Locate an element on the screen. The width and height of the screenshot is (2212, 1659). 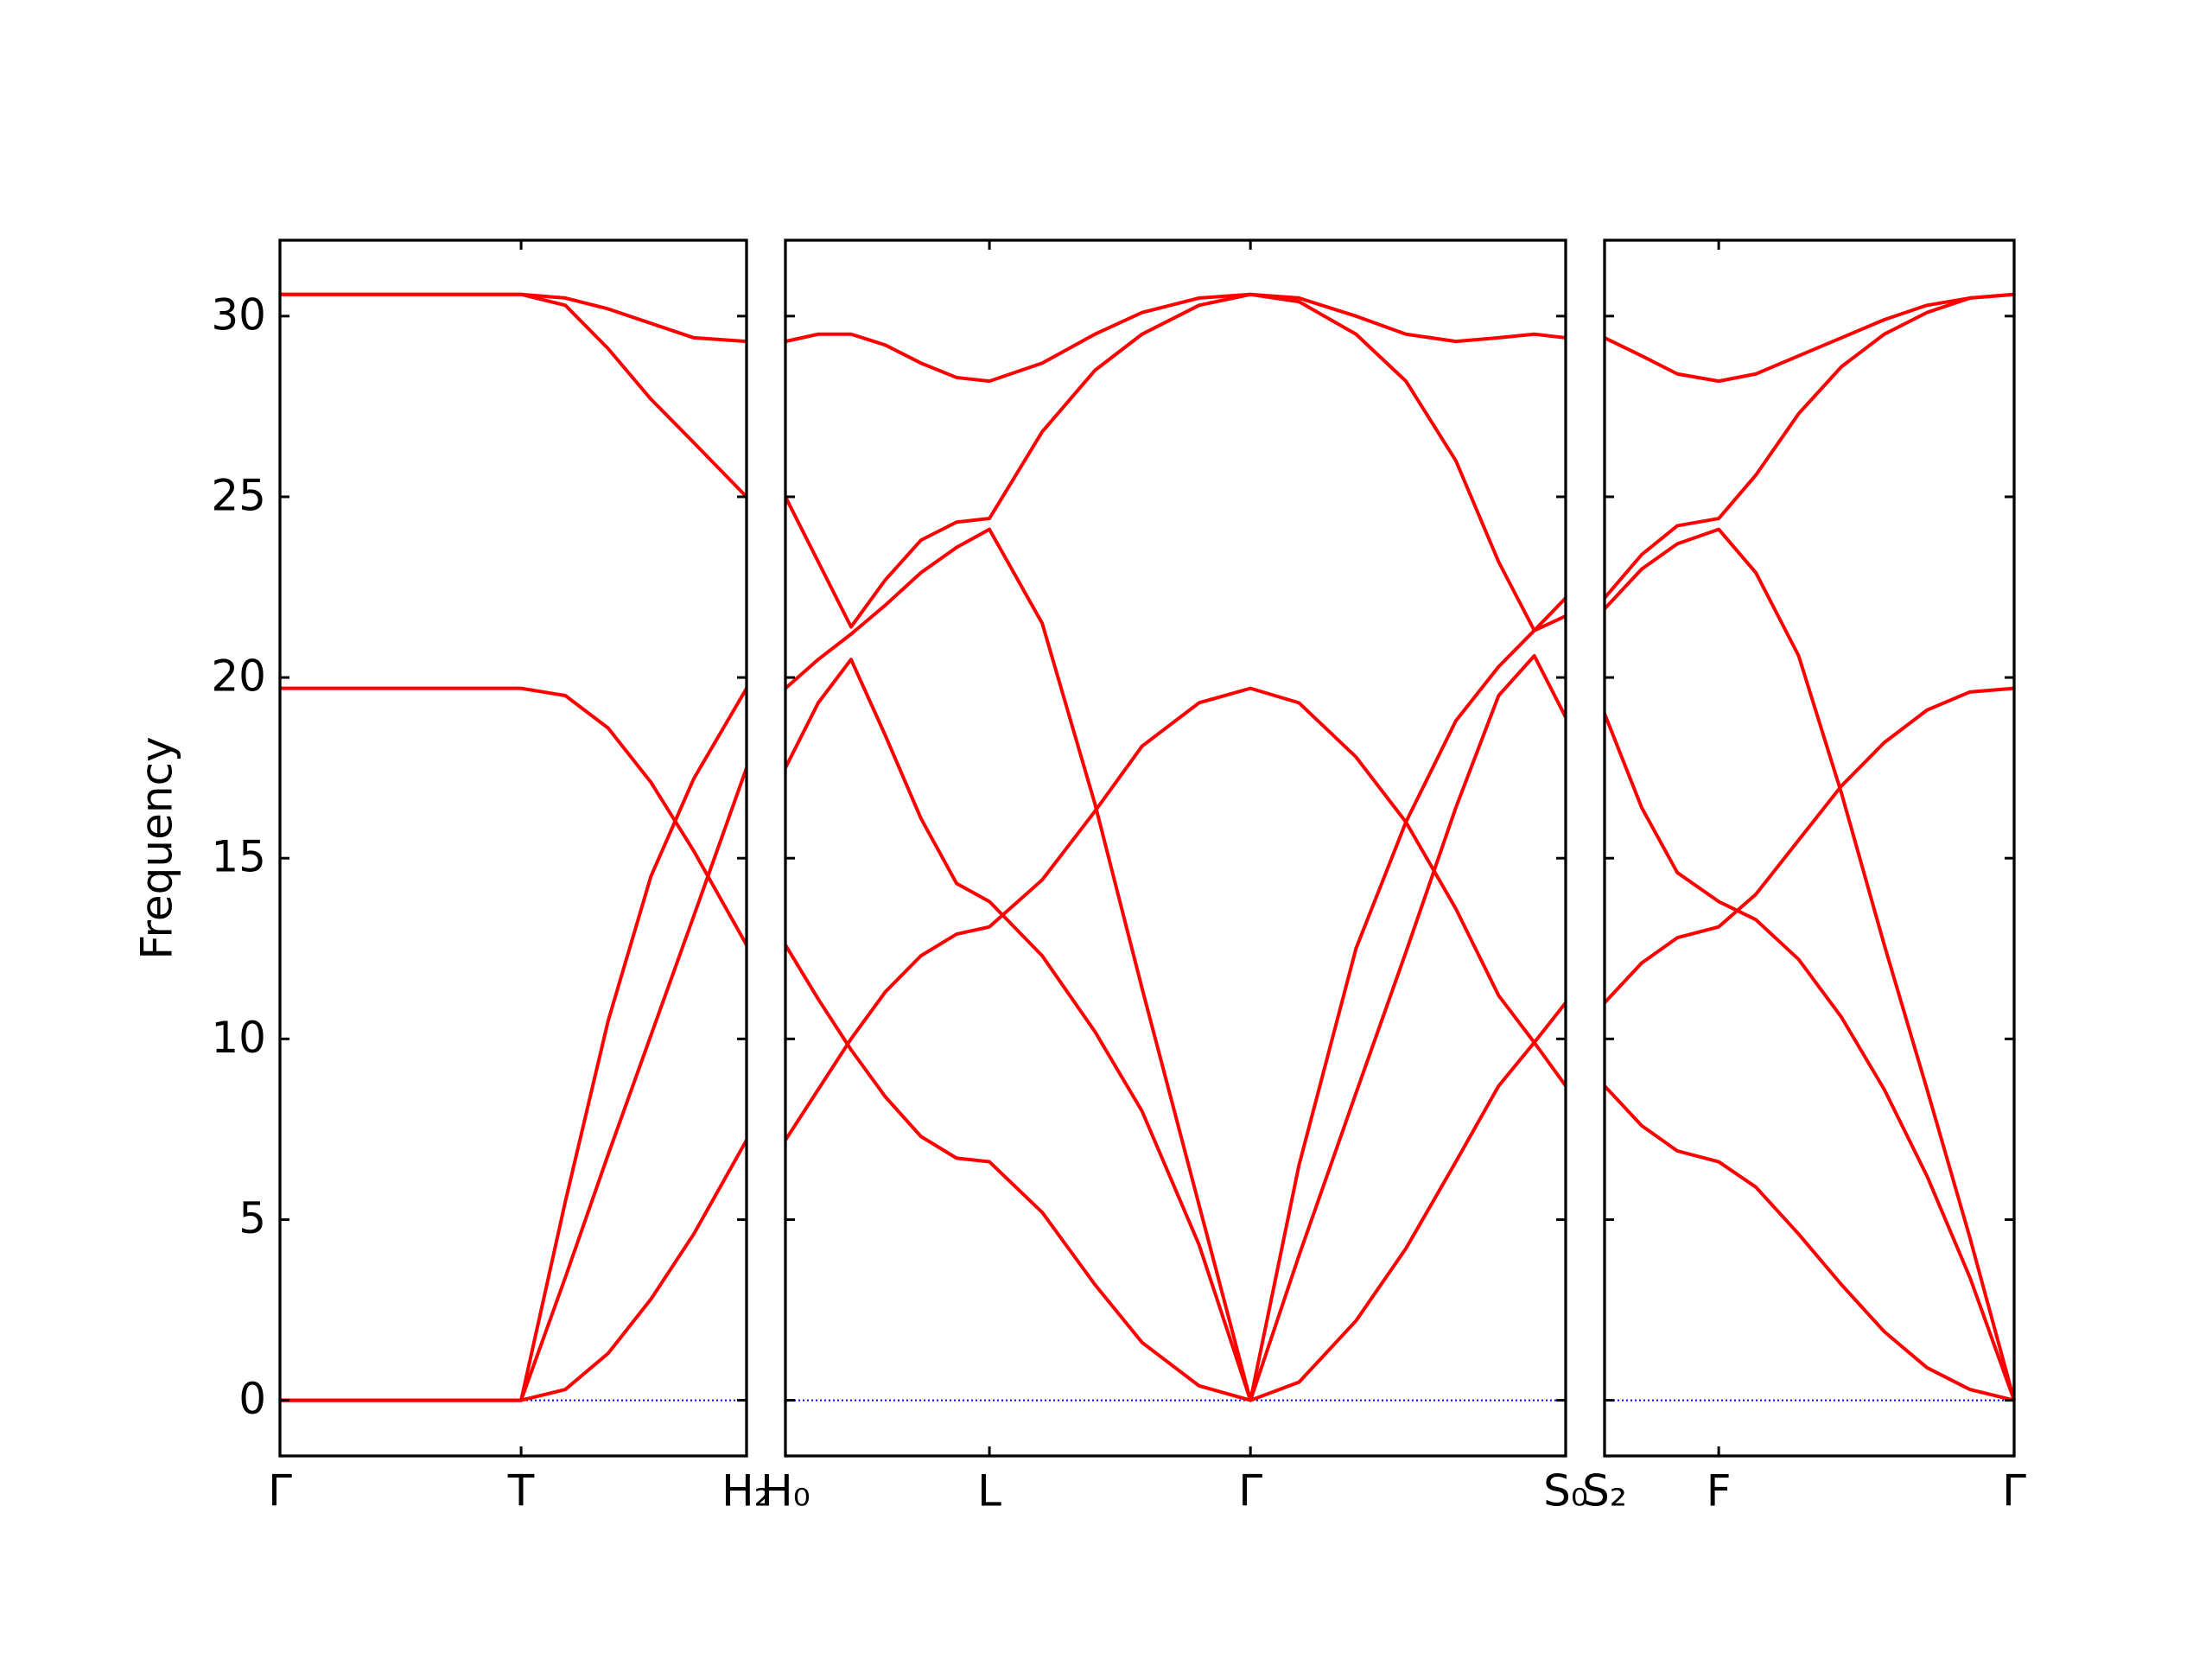
x-tick-label: H₂ is located at coordinates (746, 1491).